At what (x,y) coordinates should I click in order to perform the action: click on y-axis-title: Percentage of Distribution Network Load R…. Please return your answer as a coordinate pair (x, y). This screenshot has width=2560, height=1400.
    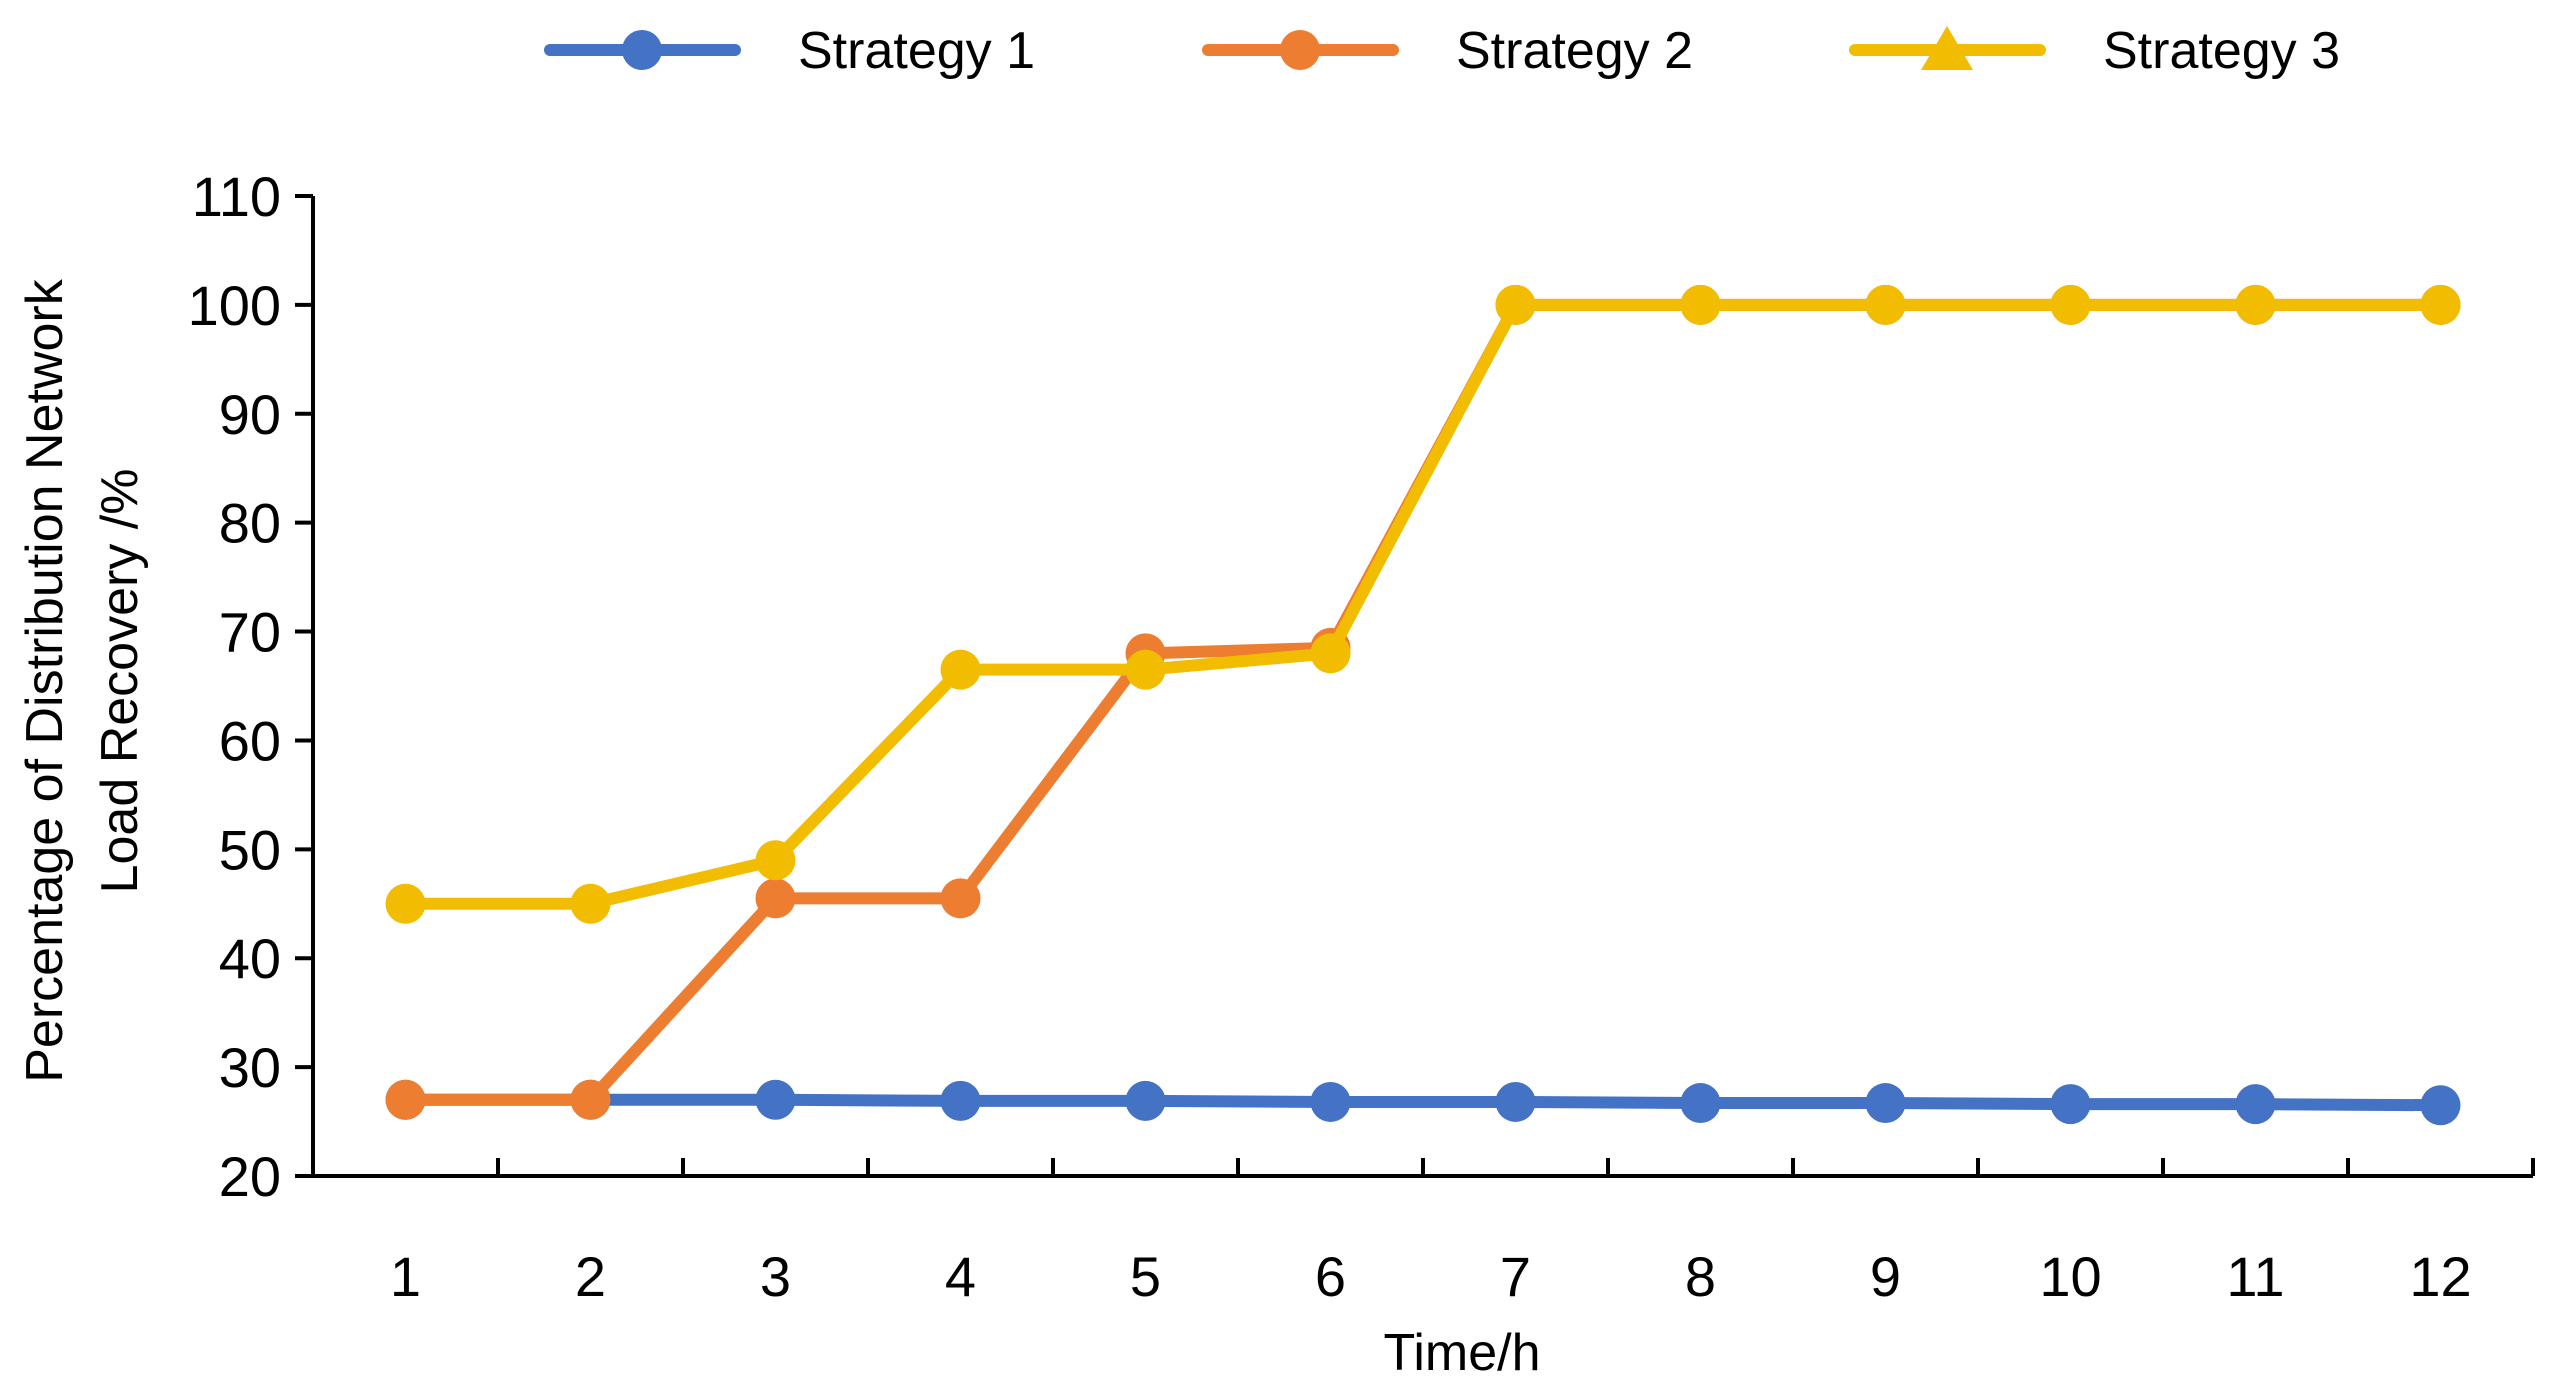
    Looking at the image, I should click on (82, 680).